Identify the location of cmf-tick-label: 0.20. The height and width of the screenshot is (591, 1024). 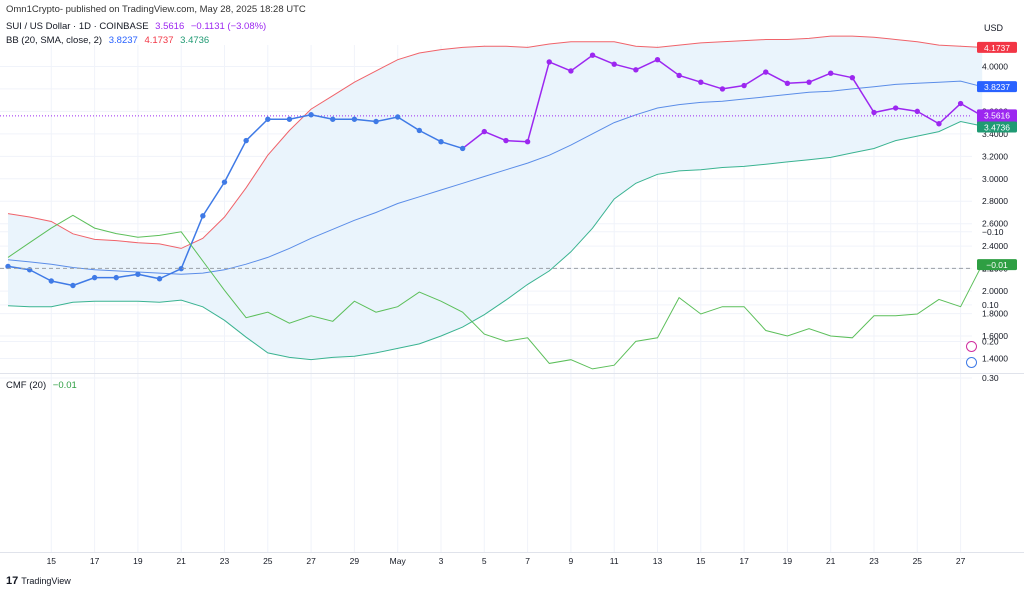
(990, 341).